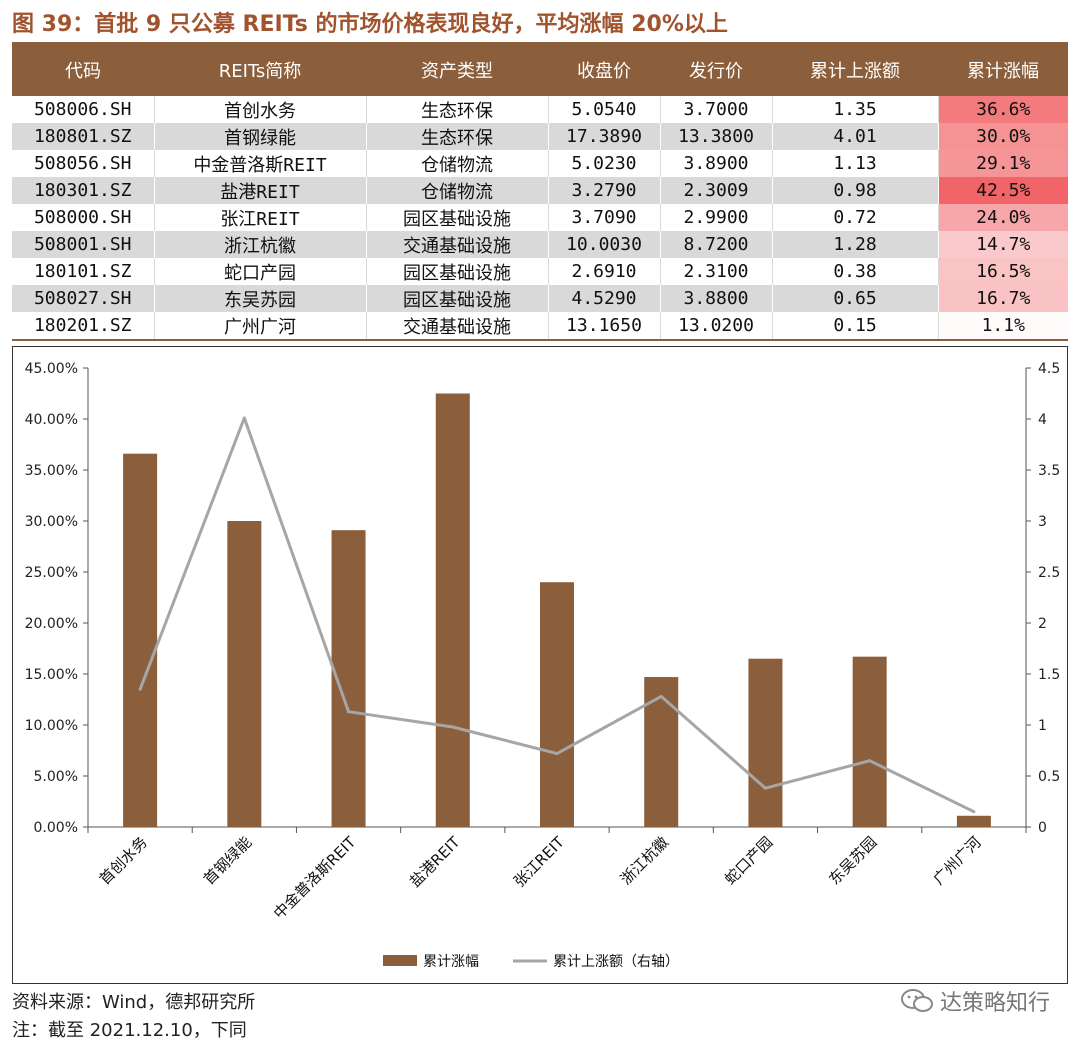 The image size is (1080, 1049). Describe the element at coordinates (1049, 369) in the screenshot. I see `right-tick-label: 4.5` at that location.